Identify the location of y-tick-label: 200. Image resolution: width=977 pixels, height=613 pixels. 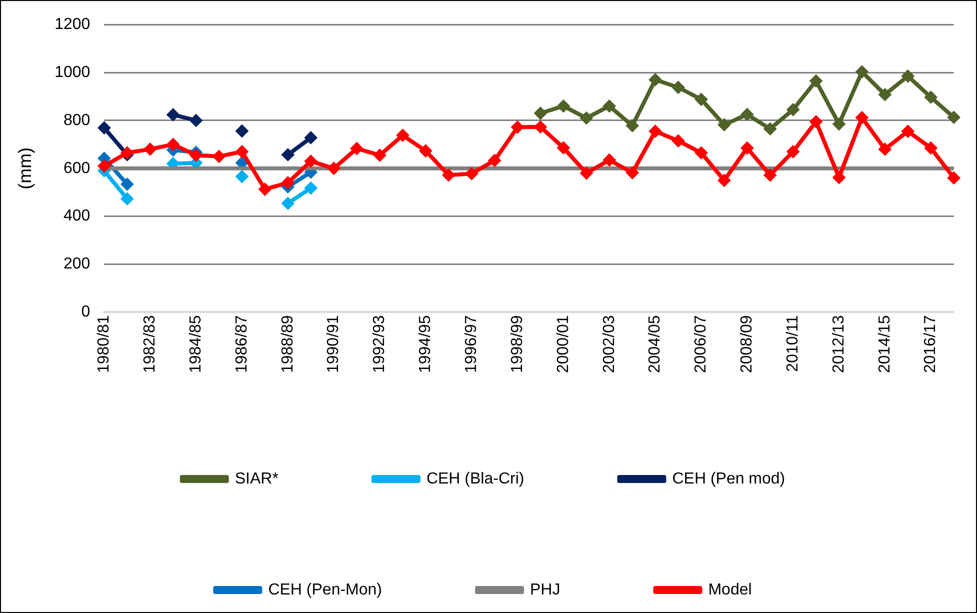
(76, 264).